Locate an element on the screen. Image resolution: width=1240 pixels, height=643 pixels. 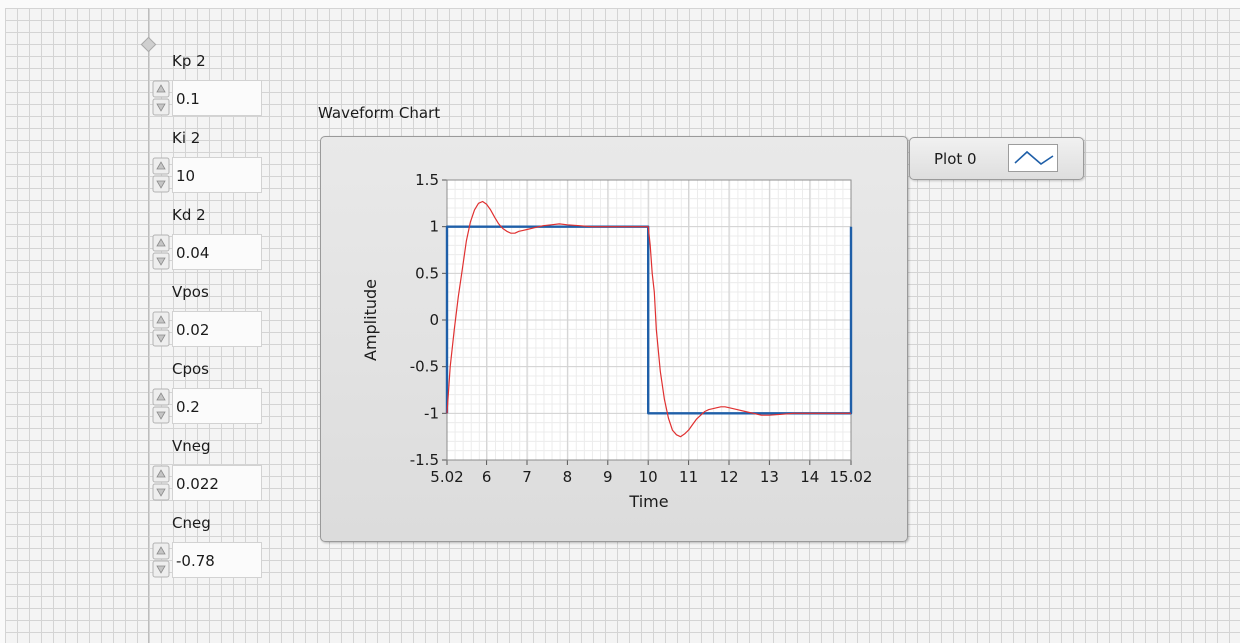
control-value-field: 0.04 is located at coordinates (217, 252).